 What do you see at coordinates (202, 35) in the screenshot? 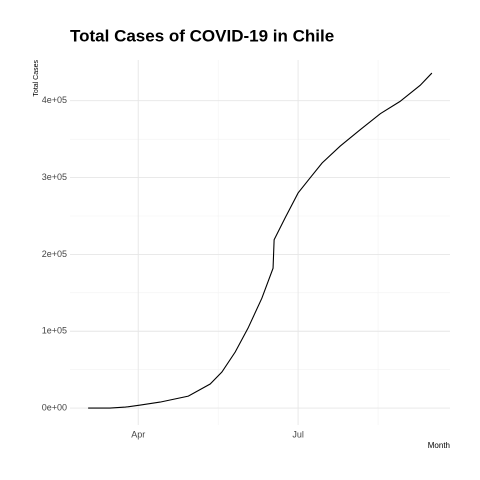
I see `chart-title: Total Cases of COVID-19 in Chile` at bounding box center [202, 35].